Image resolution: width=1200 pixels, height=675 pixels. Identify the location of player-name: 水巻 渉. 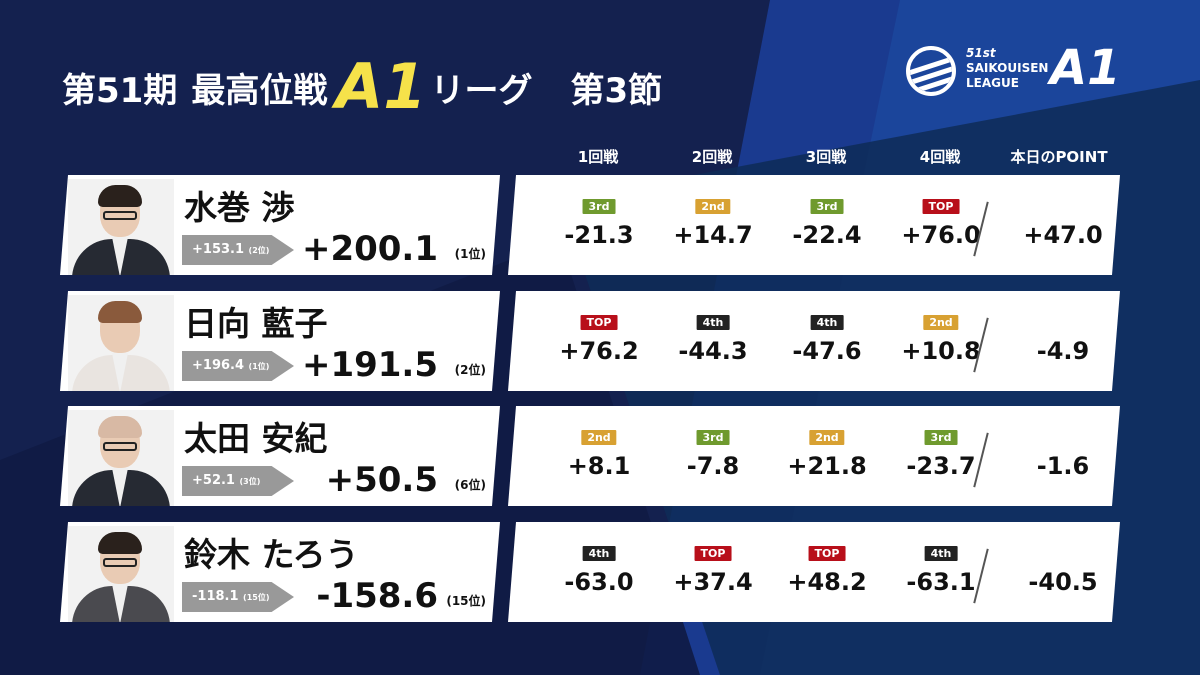
(239, 207).